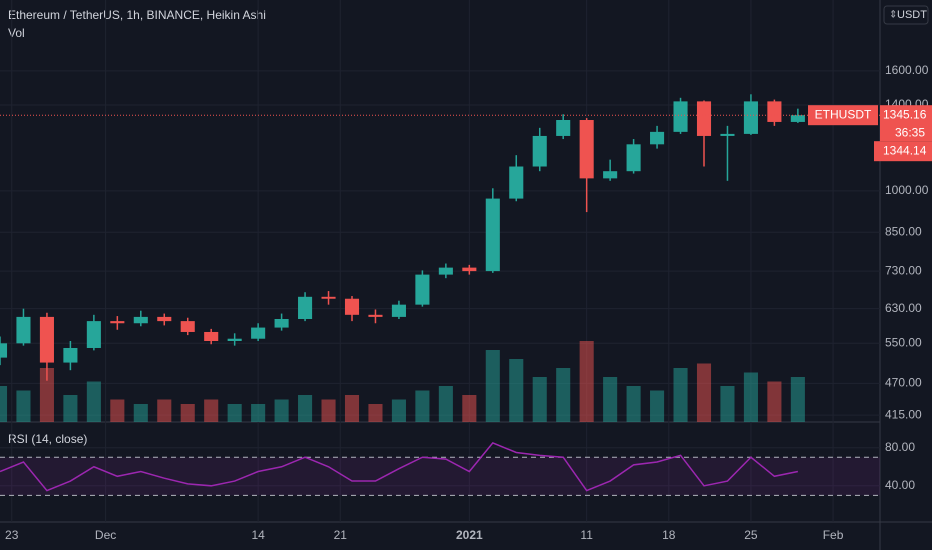 Image resolution: width=932 pixels, height=550 pixels. I want to click on x-tick-label: 21, so click(341, 535).